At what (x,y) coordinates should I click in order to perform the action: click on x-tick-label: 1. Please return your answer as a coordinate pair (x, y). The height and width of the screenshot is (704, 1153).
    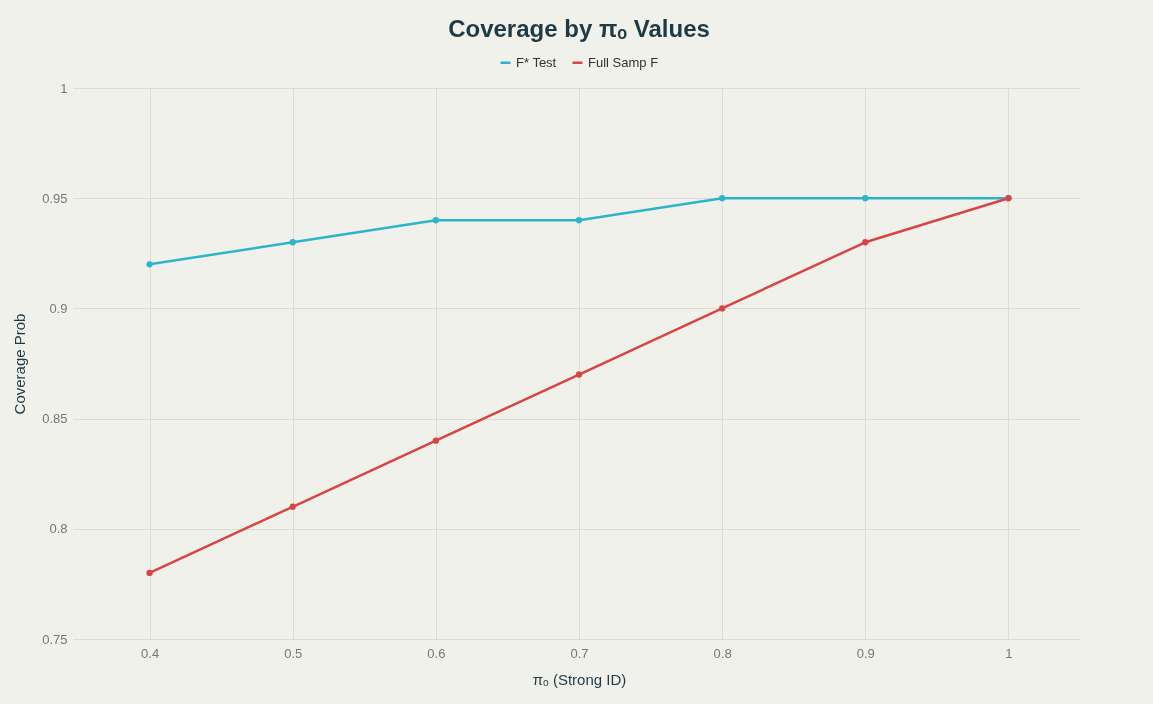
    Looking at the image, I should click on (1009, 653).